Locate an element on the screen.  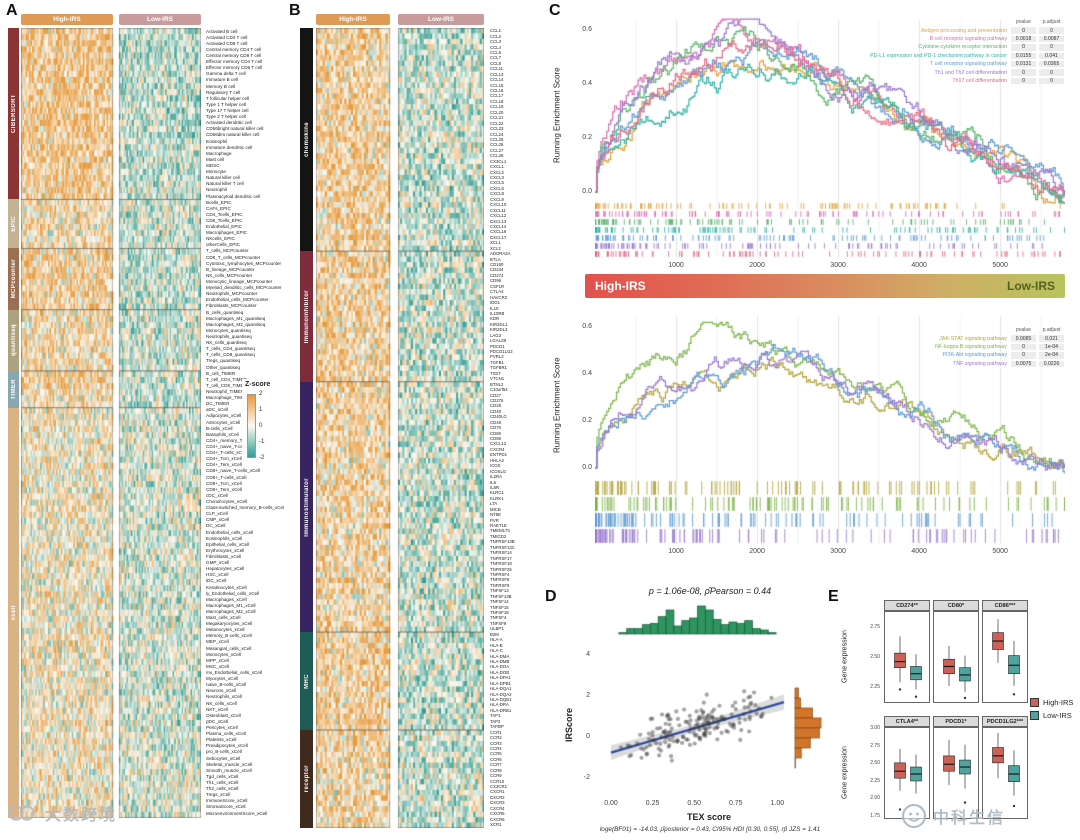
scatter-plot is located at coordinates (709, 704).